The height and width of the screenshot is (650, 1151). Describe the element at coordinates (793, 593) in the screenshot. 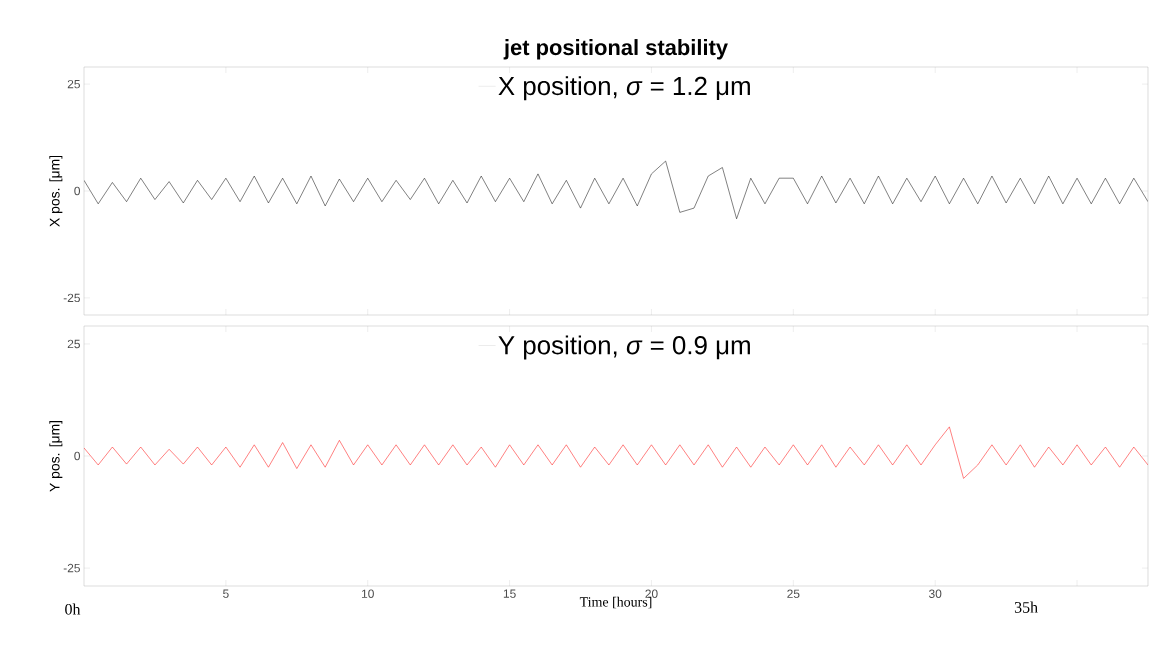

I see `x-tick-label: 25` at that location.